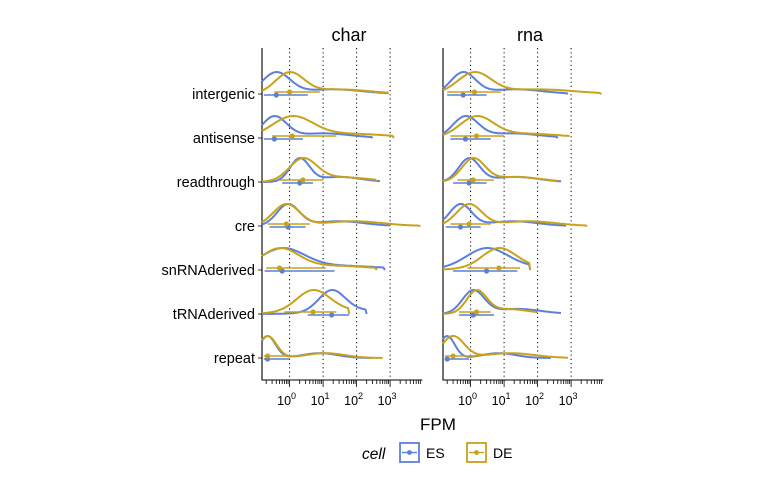 The image size is (768, 480). What do you see at coordinates (209, 271) in the screenshot?
I see `category-label: snRNAderived` at bounding box center [209, 271].